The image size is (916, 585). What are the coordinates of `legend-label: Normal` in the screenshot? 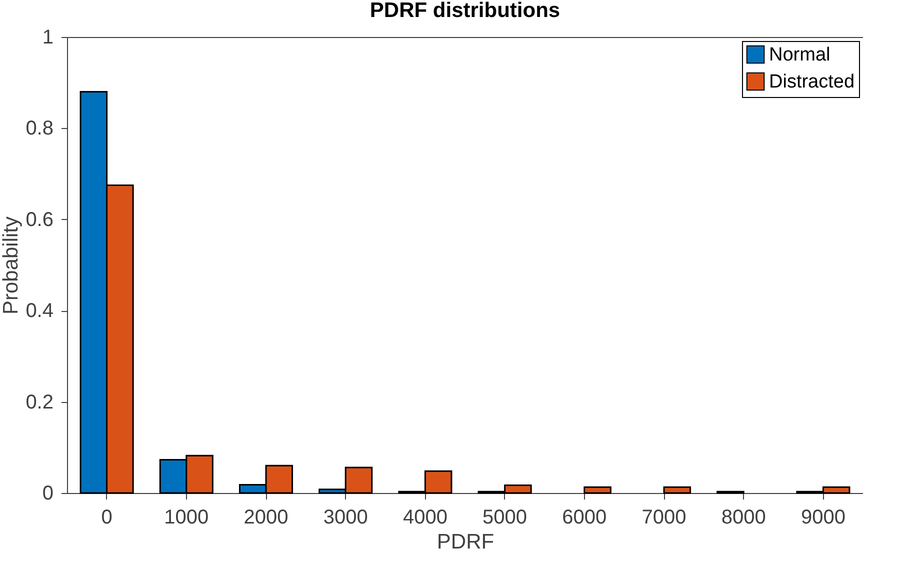 It's located at (799, 55).